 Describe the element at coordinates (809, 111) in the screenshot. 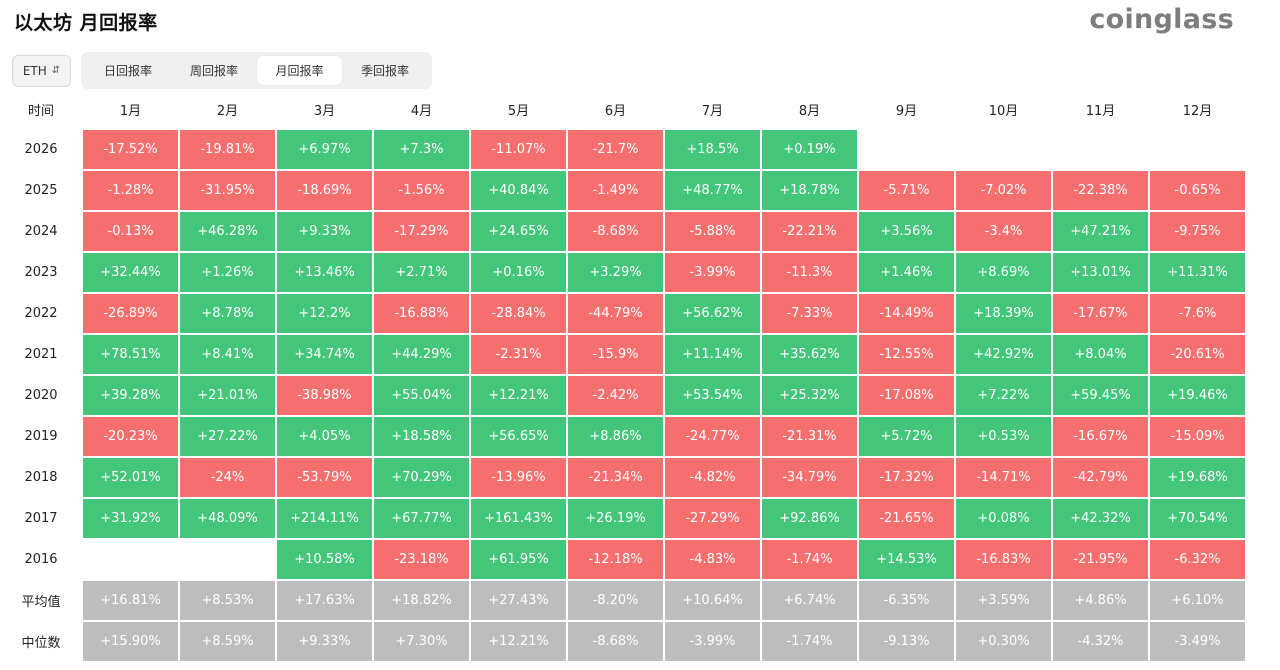

I see `month-header: 8月` at that location.